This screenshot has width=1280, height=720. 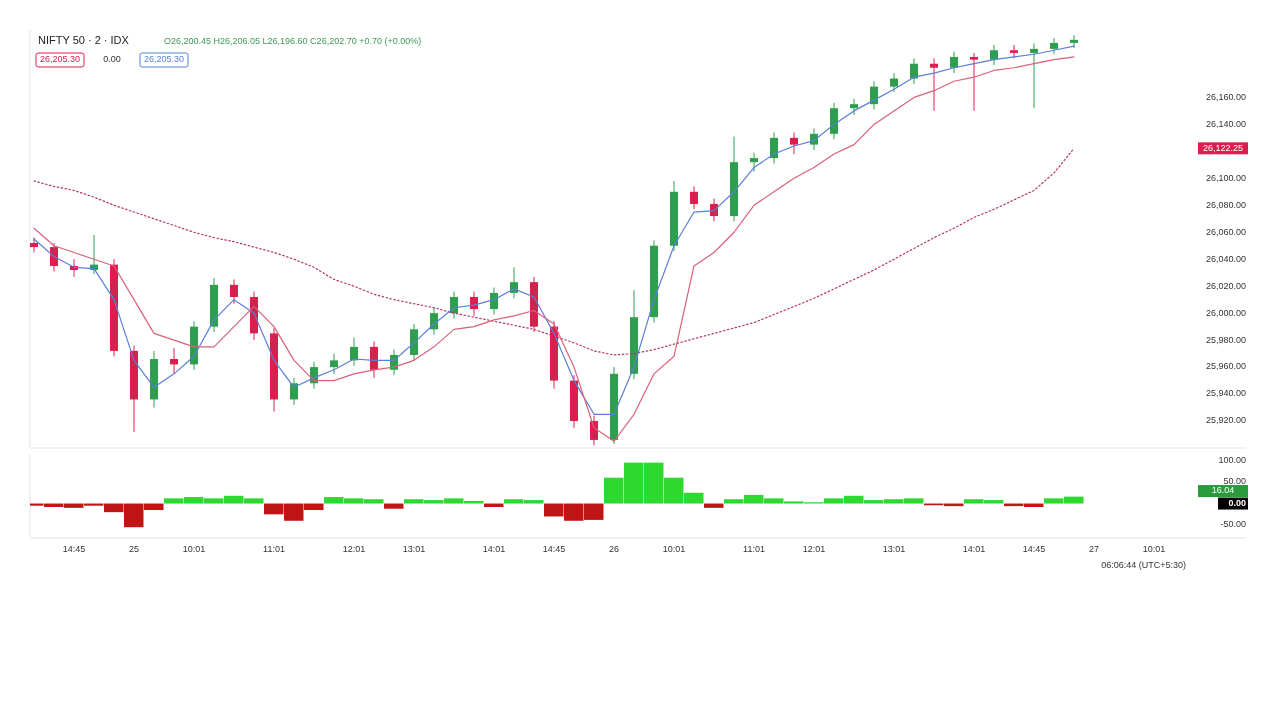 What do you see at coordinates (1225, 393) in the screenshot?
I see `y-tick-label: 25,940.00` at bounding box center [1225, 393].